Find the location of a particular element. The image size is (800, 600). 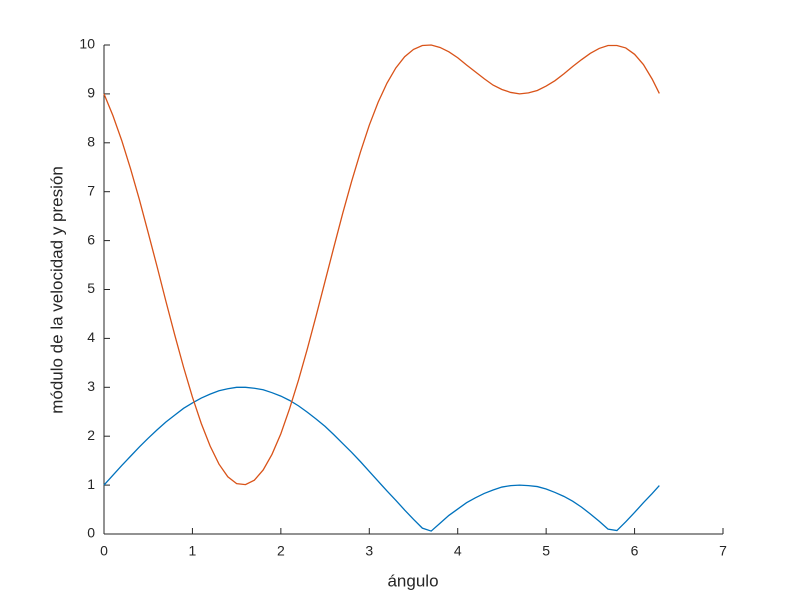

y-tick-label: 0 is located at coordinates (91, 533).